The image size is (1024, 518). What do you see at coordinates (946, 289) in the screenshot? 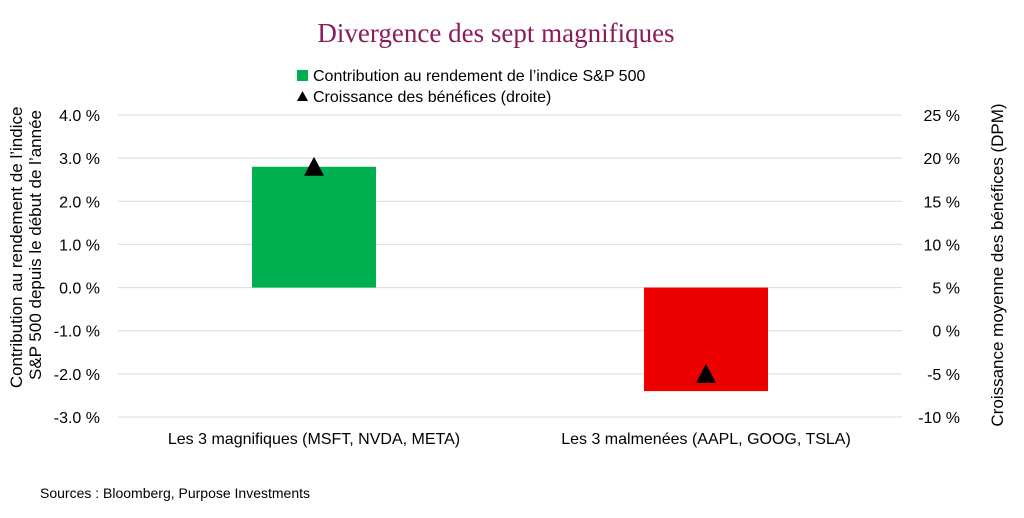
I see `right-tick-label: 5 %` at bounding box center [946, 289].